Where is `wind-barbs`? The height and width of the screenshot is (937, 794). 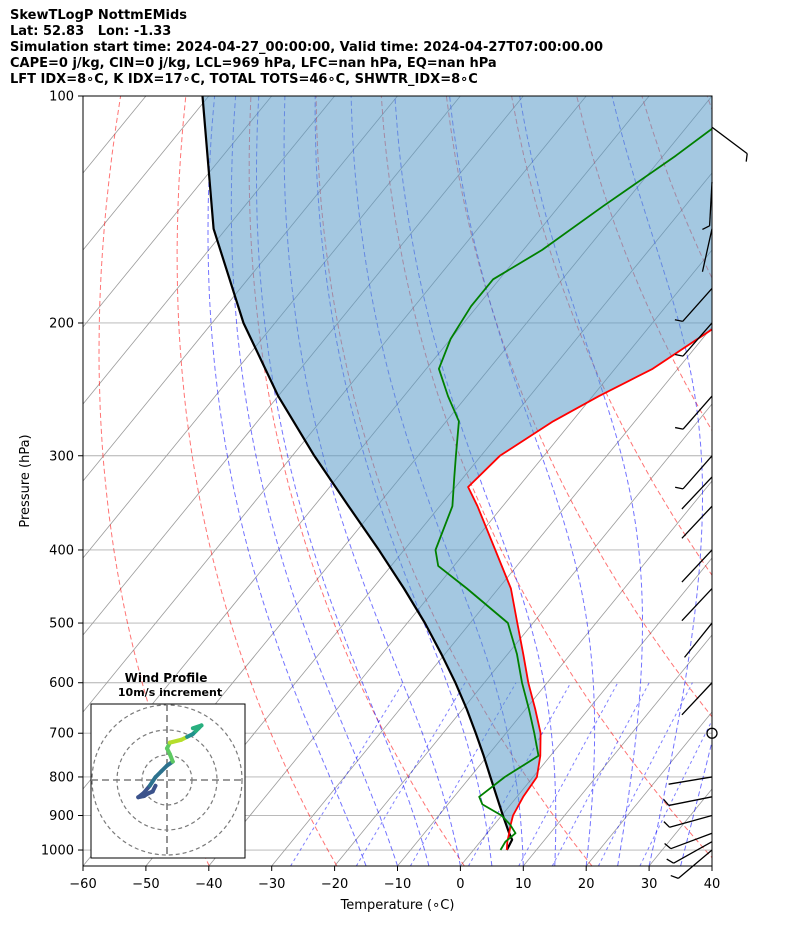 wind-barbs is located at coordinates (705, 502).